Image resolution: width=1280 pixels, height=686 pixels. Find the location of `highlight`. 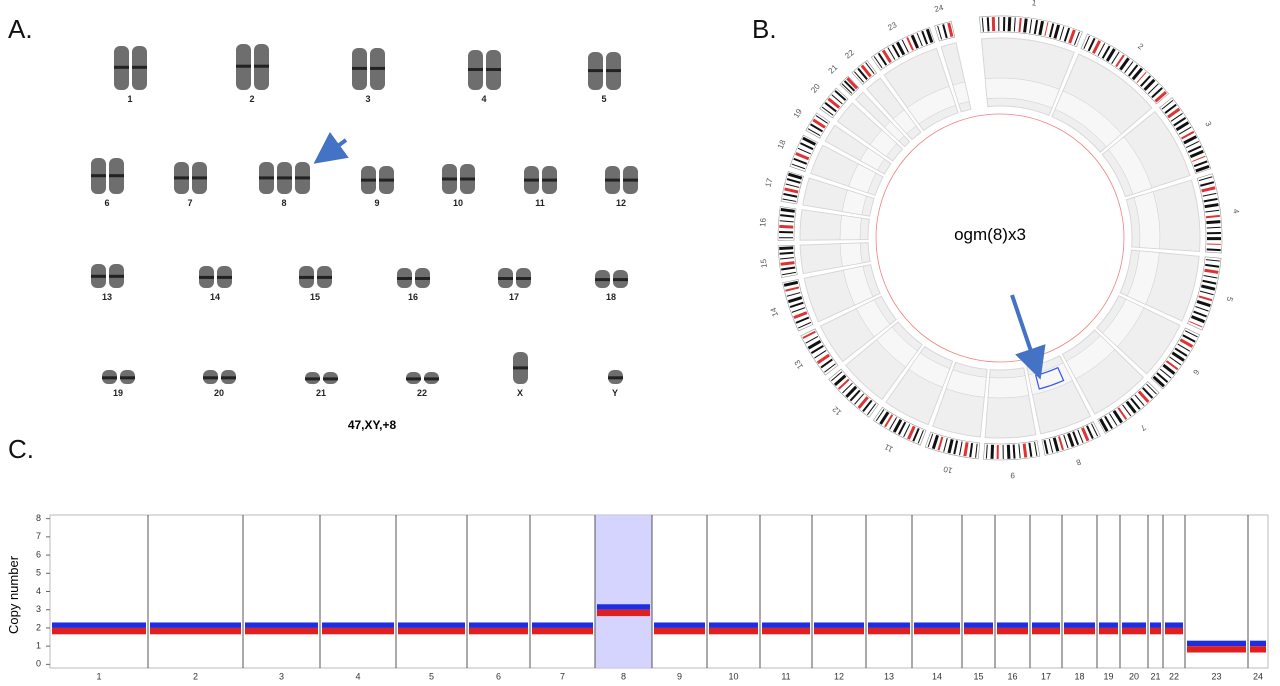

highlight is located at coordinates (623, 591).